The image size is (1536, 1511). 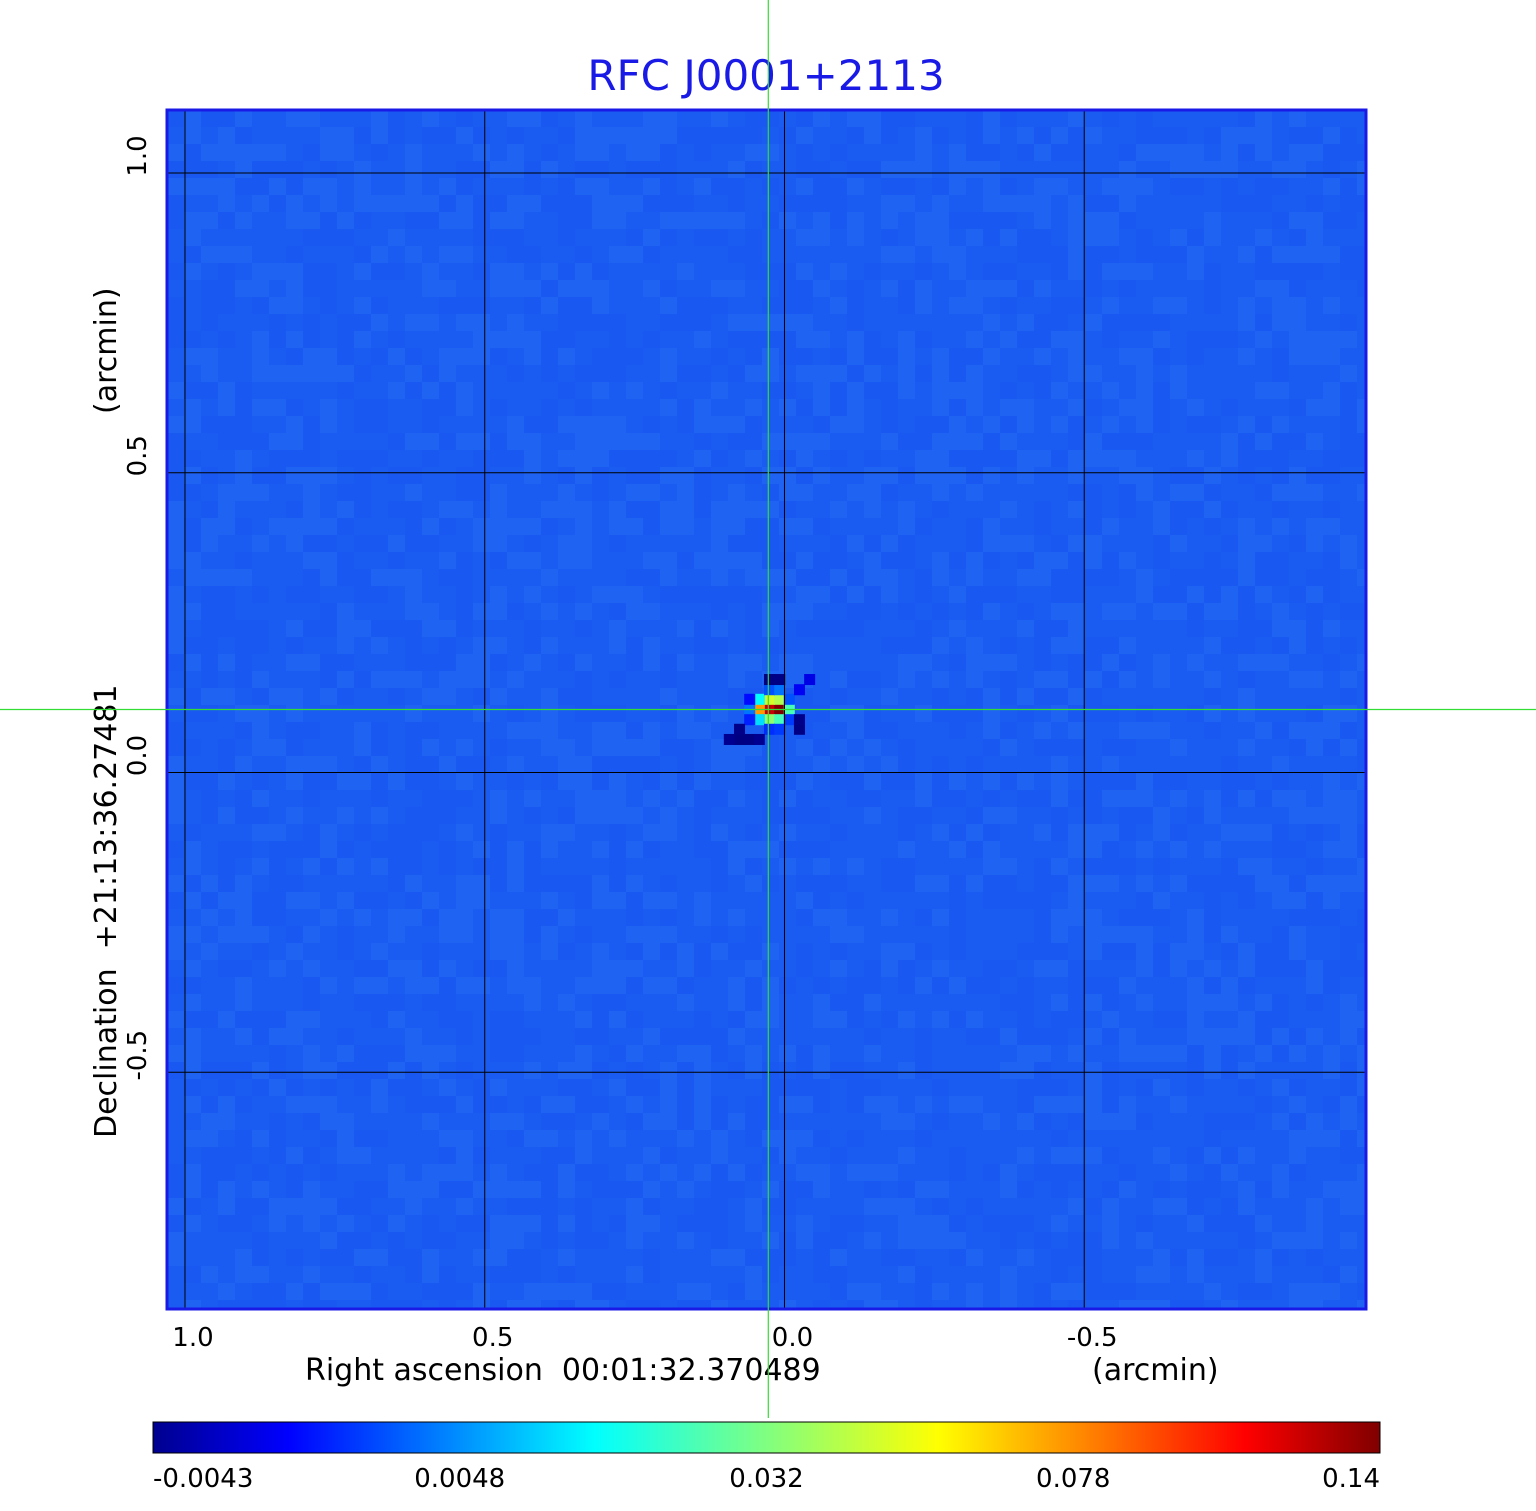 What do you see at coordinates (203, 1479) in the screenshot?
I see `colorbar-tick-label: -0.0043` at bounding box center [203, 1479].